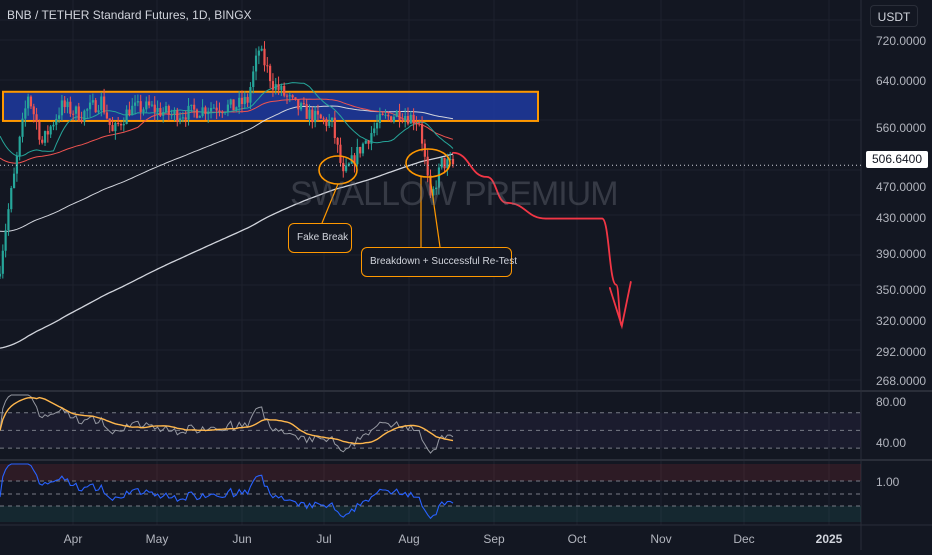  Describe the element at coordinates (409, 539) in the screenshot. I see `time-axis-label: Aug` at that location.